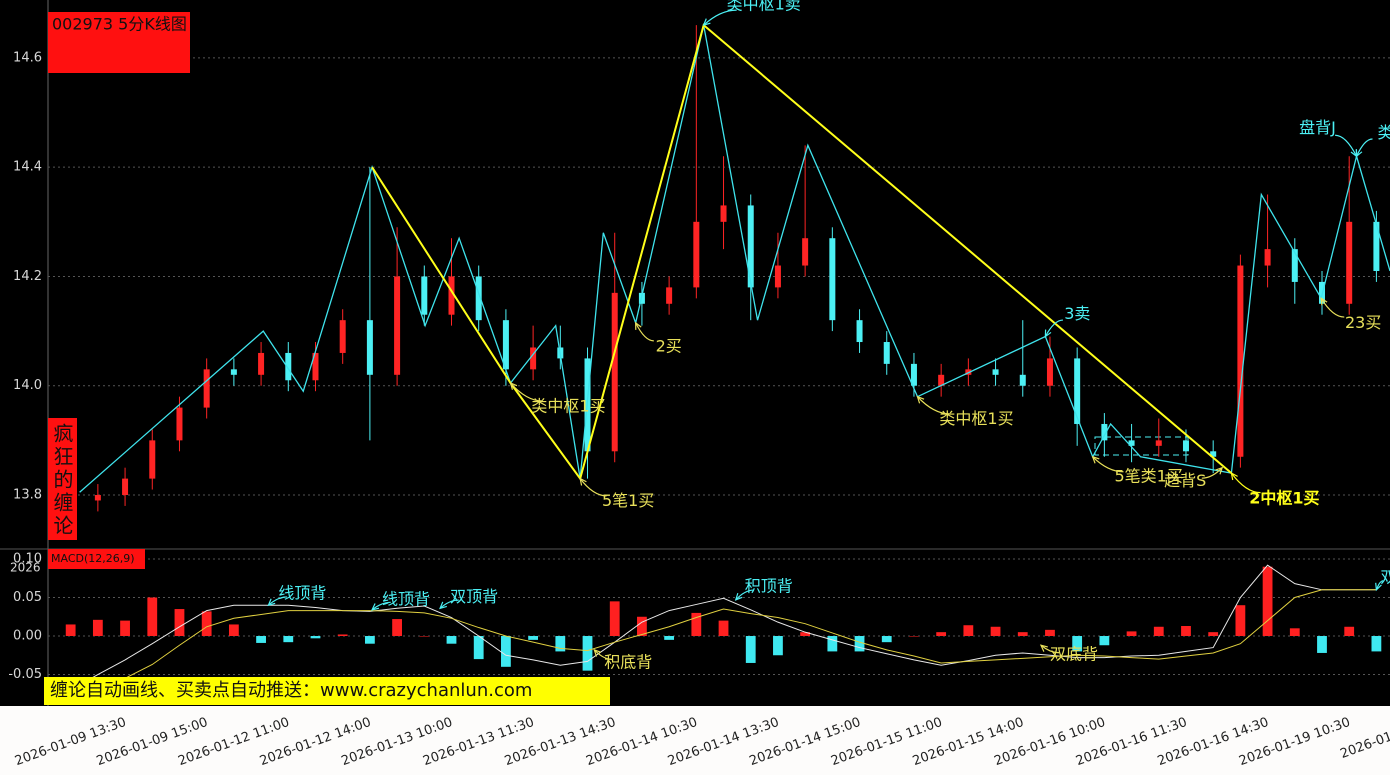 This screenshot has height=775, width=1390. Describe the element at coordinates (628, 500) in the screenshot. I see `annotation: 5笔1买` at that location.